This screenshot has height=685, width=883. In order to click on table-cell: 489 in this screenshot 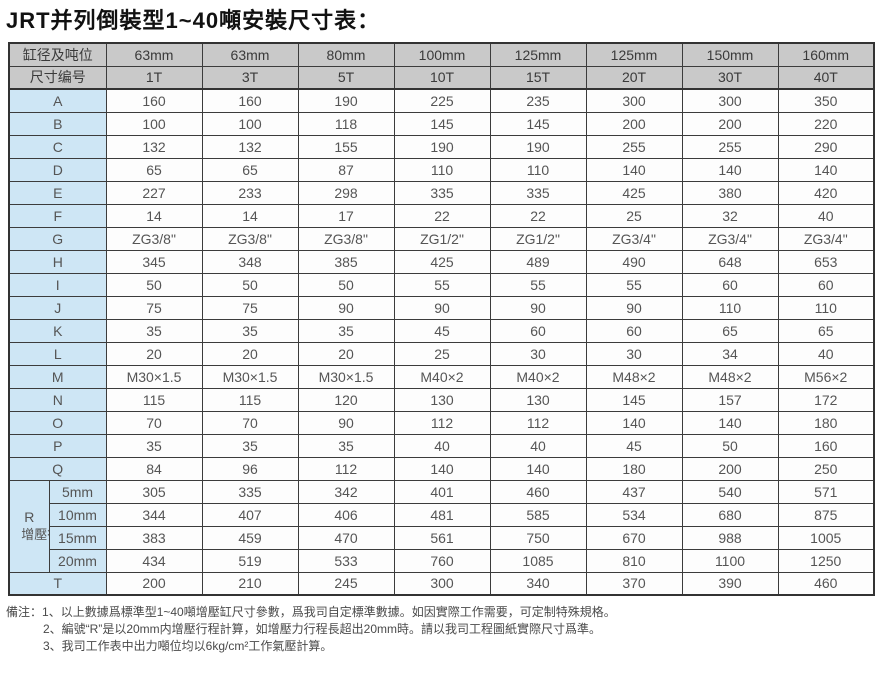, I will do `click(538, 261)`.